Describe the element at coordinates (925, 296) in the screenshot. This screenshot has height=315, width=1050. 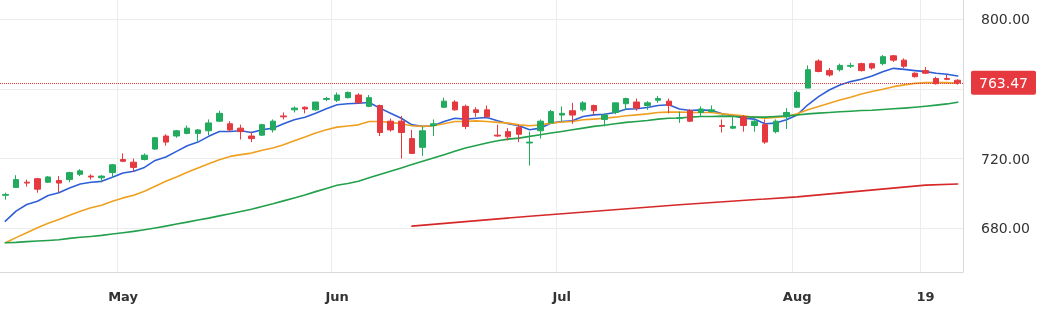
I see `x-tick-label: 19` at that location.